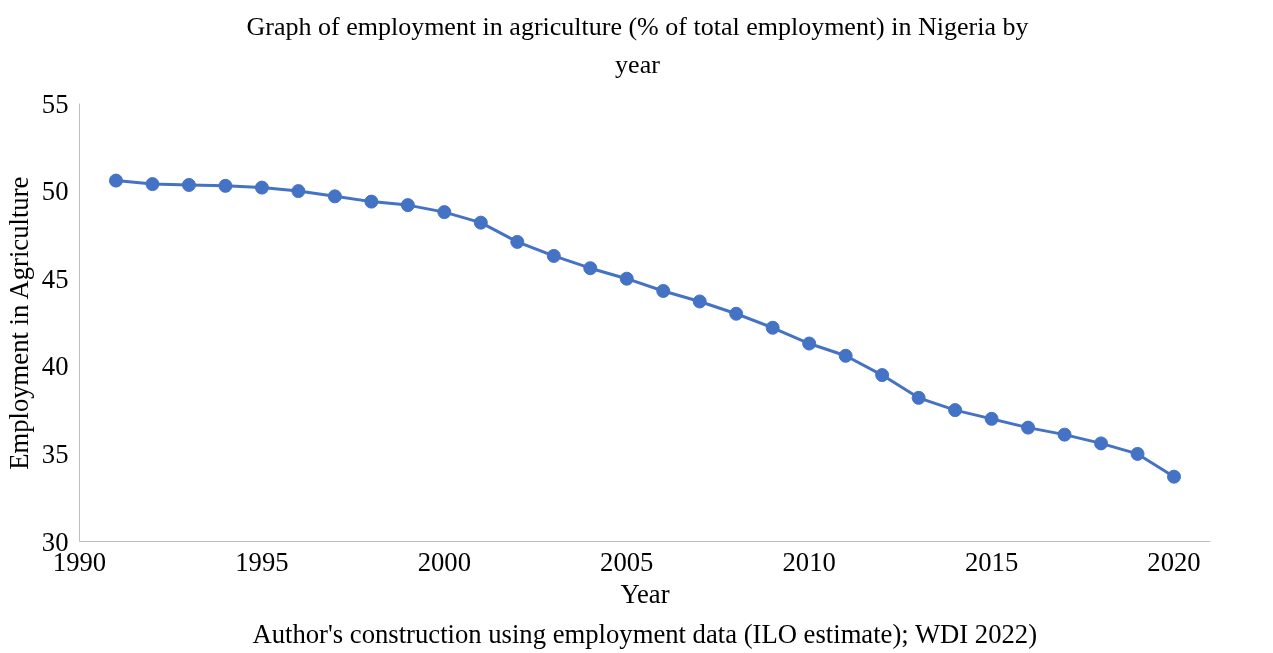 The image size is (1273, 653). I want to click on y-tick-label: 45, so click(55, 278).